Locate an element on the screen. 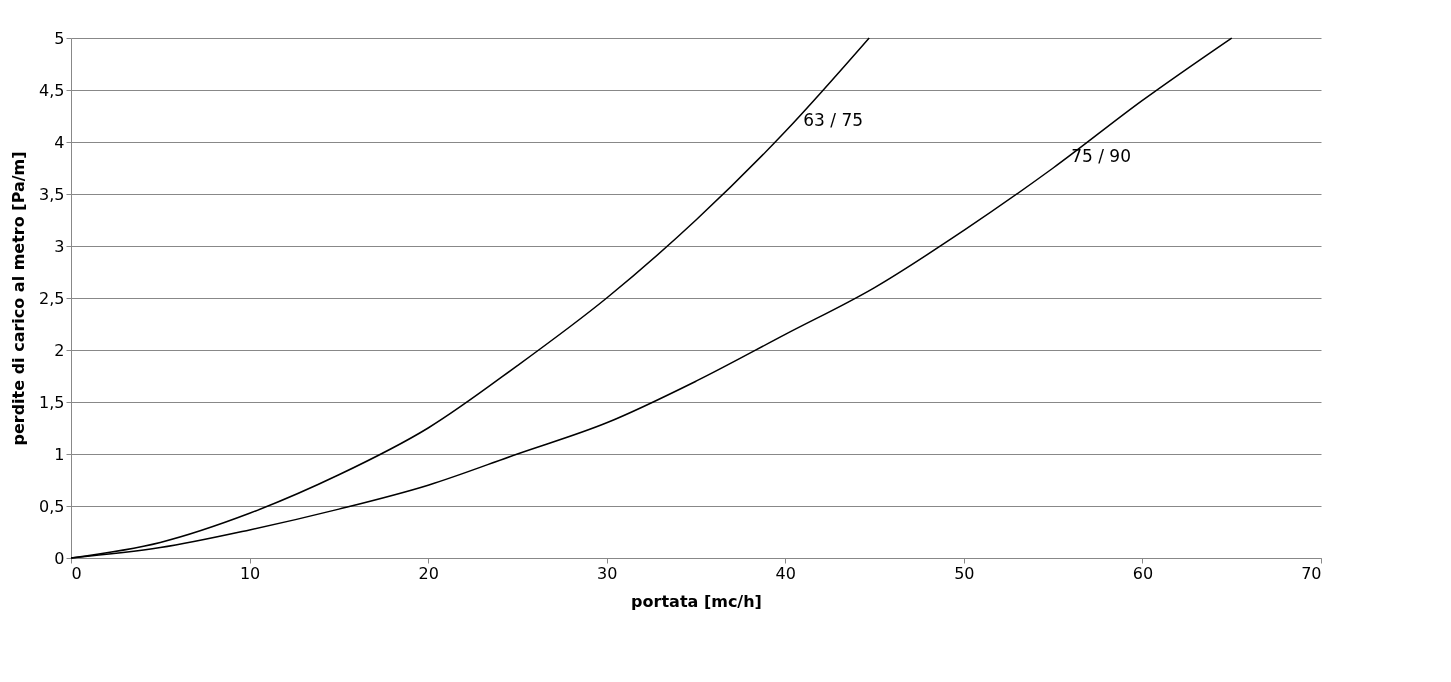 Image resolution: width=1451 pixels, height=682 pixels. x-tick-label: 0 is located at coordinates (76, 573).